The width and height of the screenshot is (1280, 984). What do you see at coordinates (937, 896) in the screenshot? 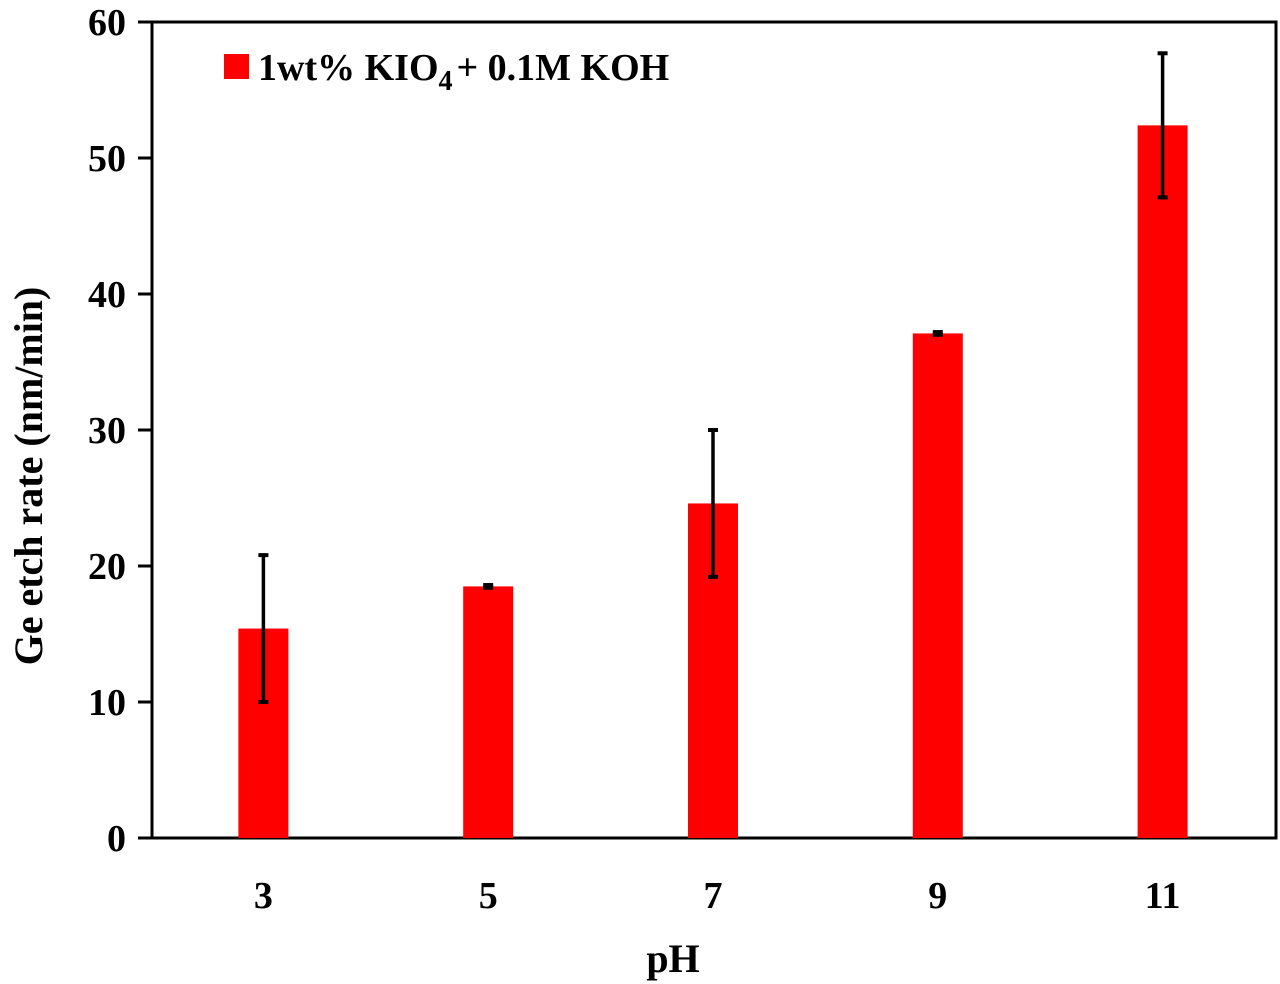
I see `x-tick-label: 9` at bounding box center [937, 896].